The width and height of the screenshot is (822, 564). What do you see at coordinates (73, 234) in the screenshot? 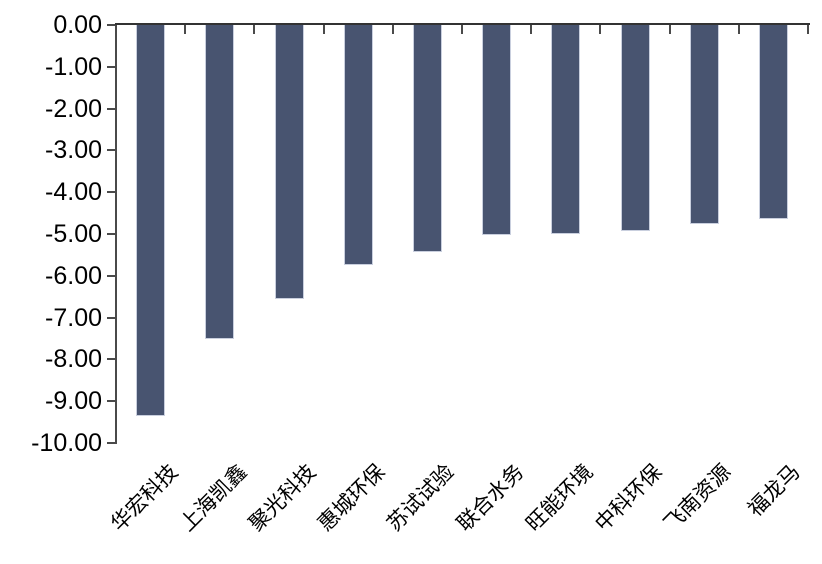
I see `y-tick-label: -5.00` at bounding box center [73, 234].